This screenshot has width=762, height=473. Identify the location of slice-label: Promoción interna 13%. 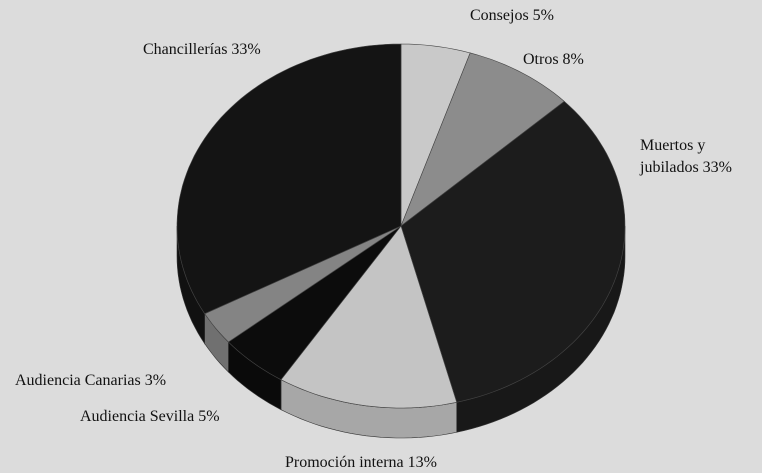
(361, 462).